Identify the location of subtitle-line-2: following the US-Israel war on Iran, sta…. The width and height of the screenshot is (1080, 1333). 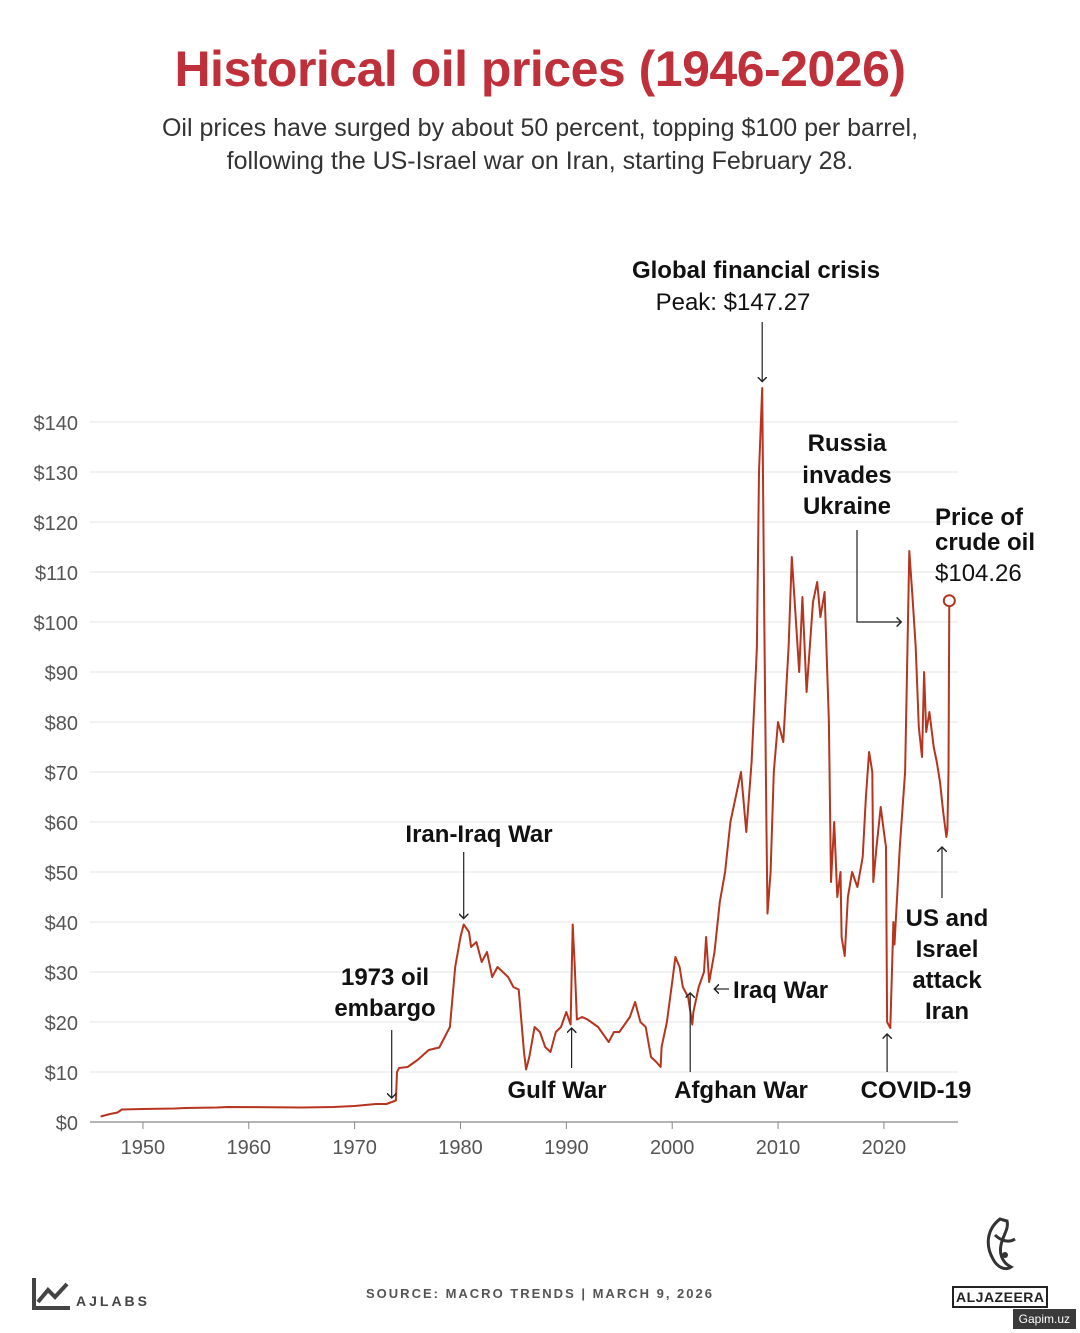
(540, 161).